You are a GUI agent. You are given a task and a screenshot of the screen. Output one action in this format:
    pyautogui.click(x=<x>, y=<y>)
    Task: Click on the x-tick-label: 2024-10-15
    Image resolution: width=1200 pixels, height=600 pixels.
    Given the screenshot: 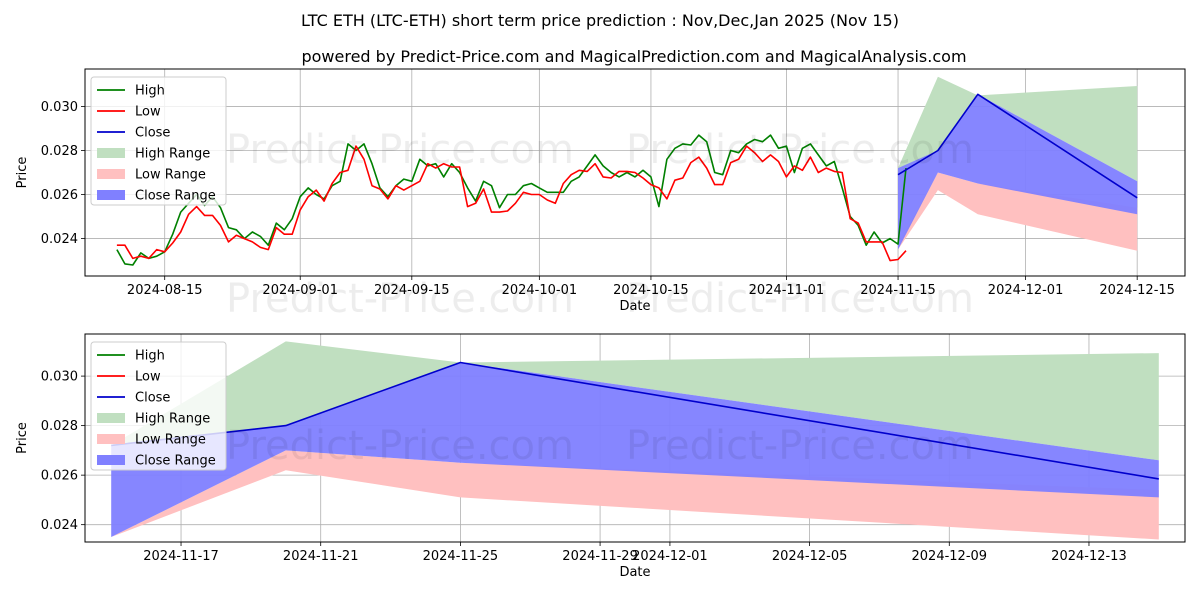 What is the action you would take?
    pyautogui.click(x=651, y=290)
    